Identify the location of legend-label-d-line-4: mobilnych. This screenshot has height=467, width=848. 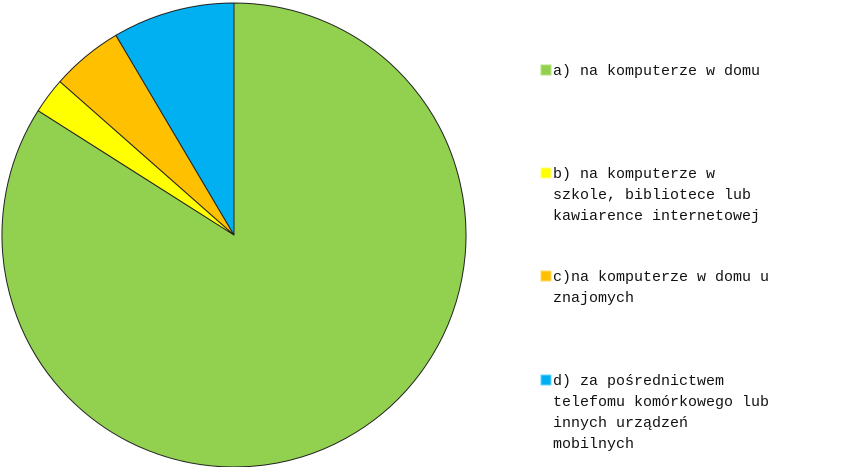
(593, 444).